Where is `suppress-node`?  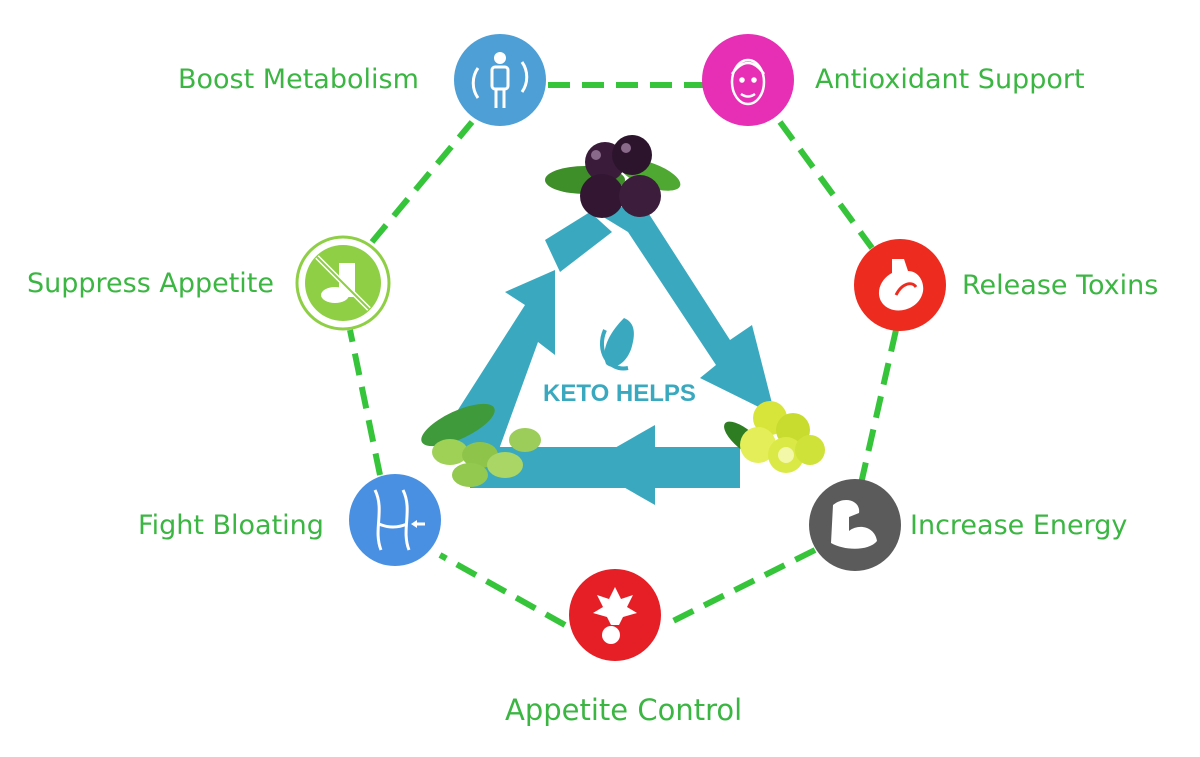
suppress-node is located at coordinates (343, 283).